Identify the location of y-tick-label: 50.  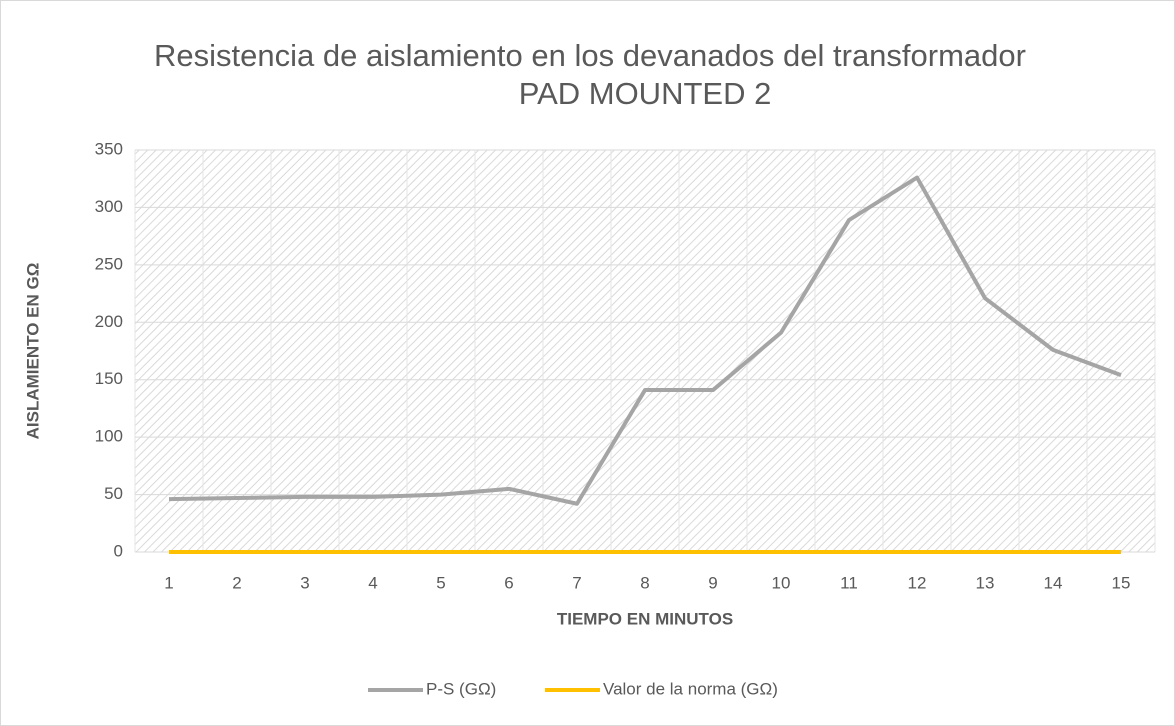
(113, 493).